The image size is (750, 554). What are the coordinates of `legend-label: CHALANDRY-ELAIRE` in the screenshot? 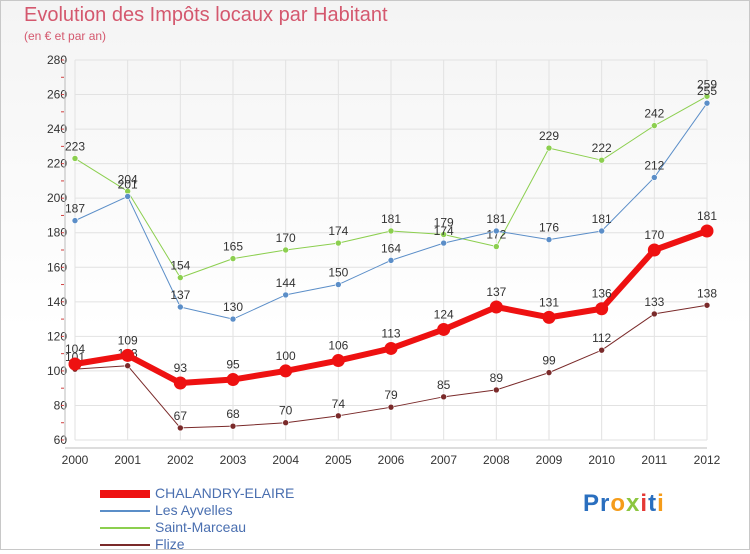 It's located at (225, 493).